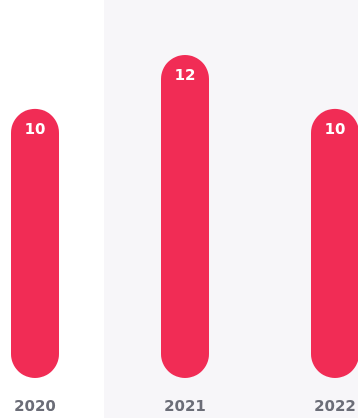 Image resolution: width=358 pixels, height=418 pixels. Describe the element at coordinates (35, 243) in the screenshot. I see `bar-2020` at that location.